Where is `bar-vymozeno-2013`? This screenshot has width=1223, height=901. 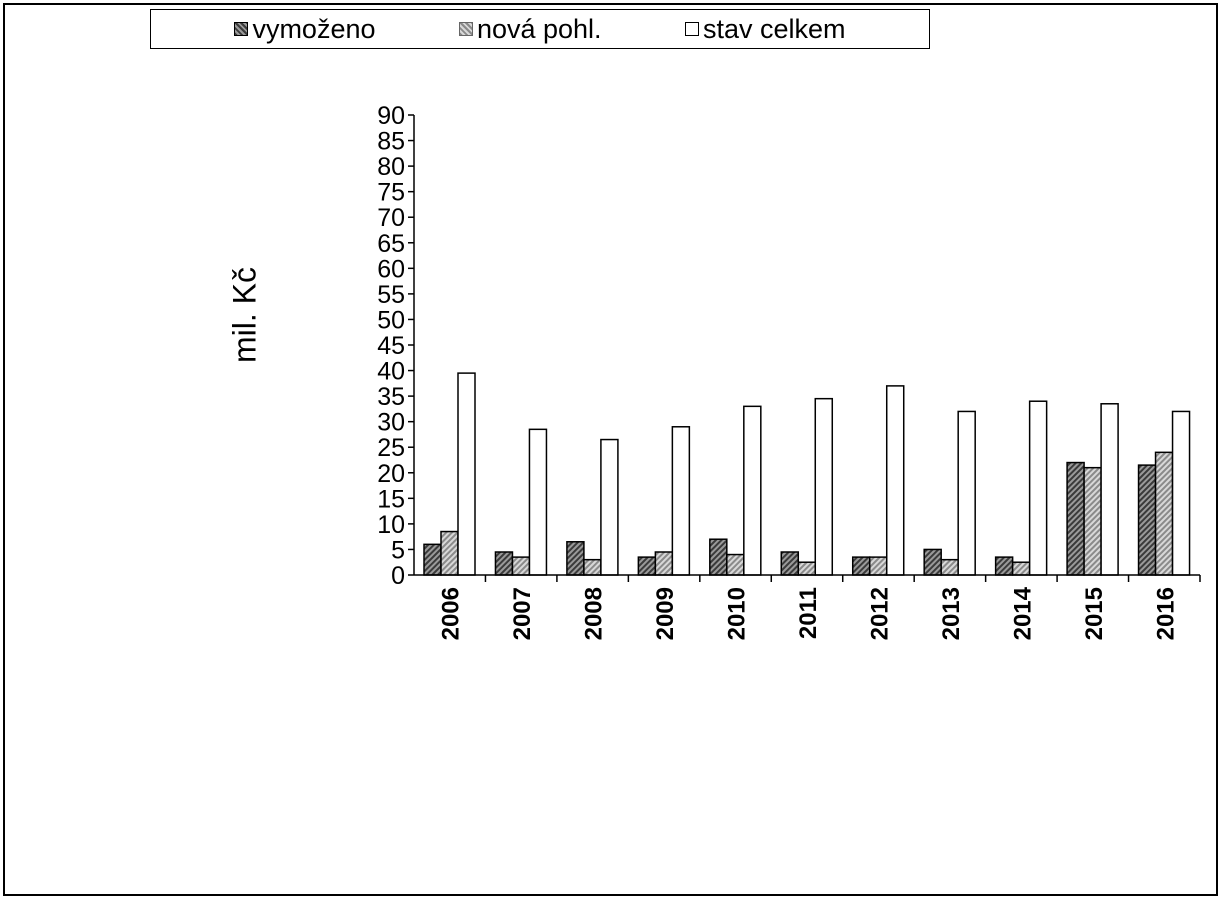 bar-vymozeno-2013 is located at coordinates (932, 562).